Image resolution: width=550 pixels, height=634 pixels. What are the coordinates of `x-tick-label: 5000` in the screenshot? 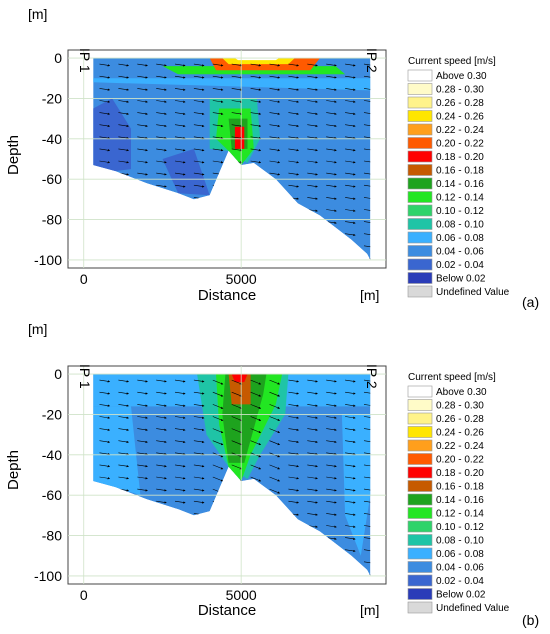 It's located at (241, 279).